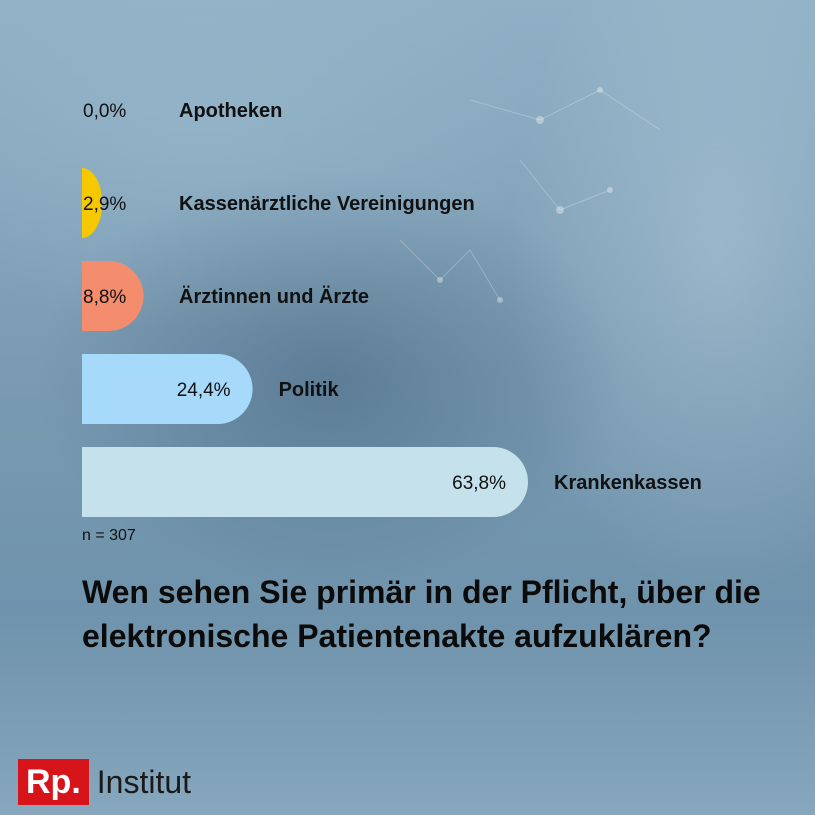 This screenshot has width=815, height=815. I want to click on sample-size: n = 307, so click(109, 535).